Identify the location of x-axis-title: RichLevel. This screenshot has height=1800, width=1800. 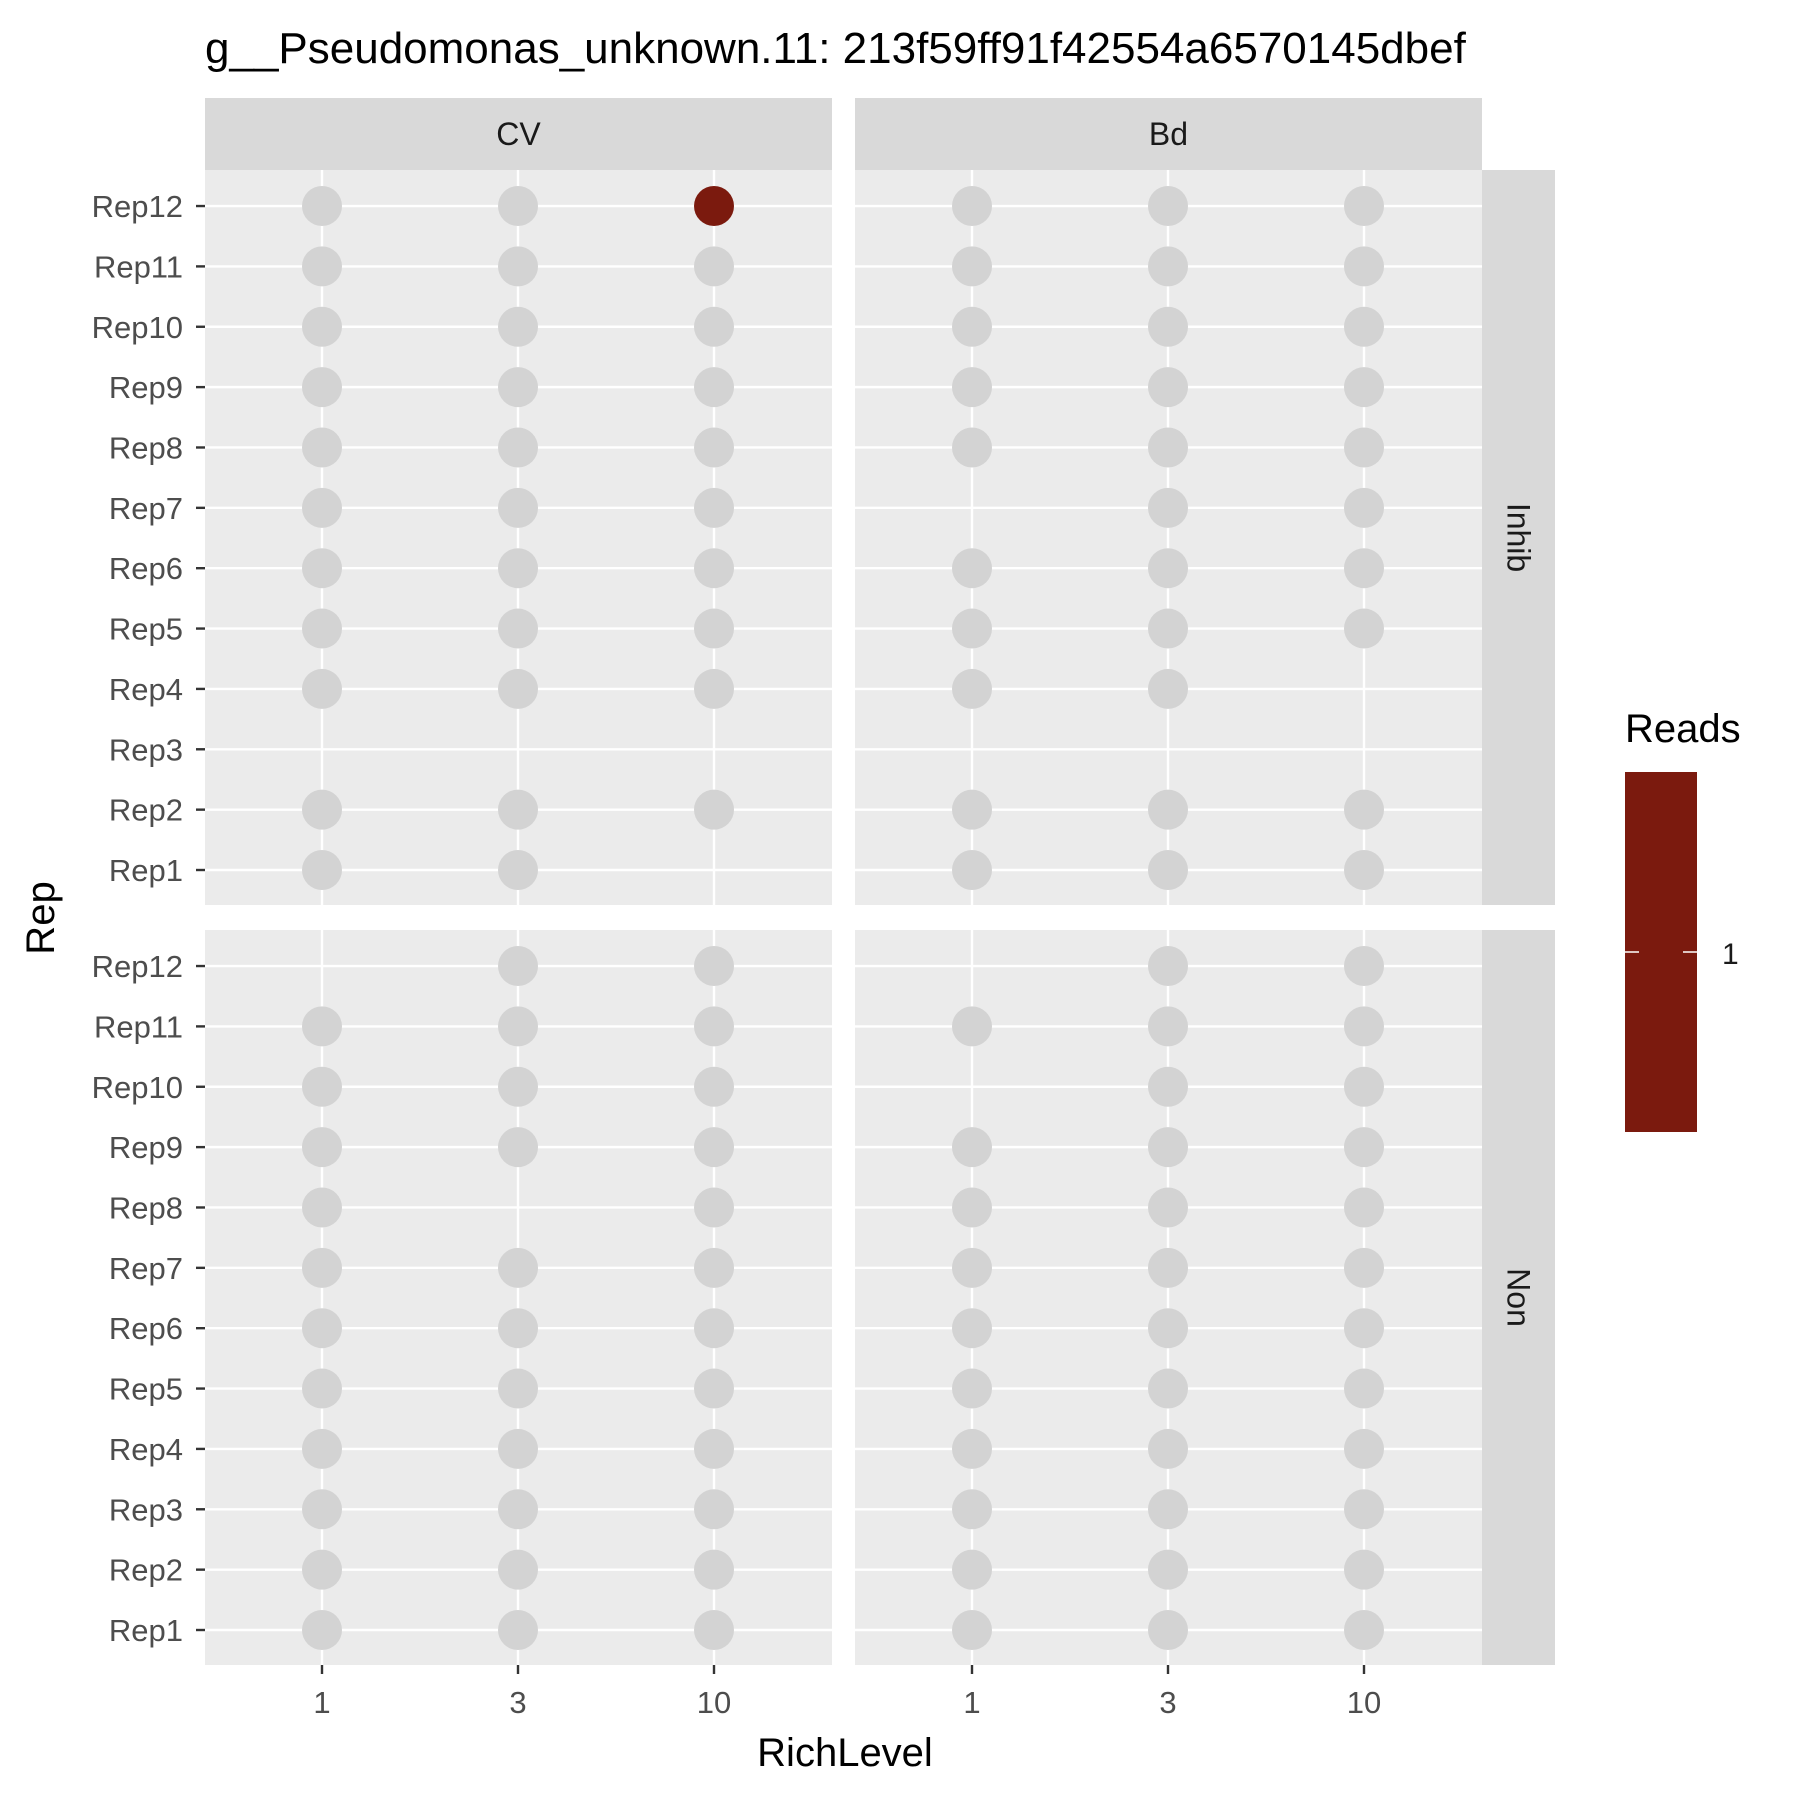
(845, 1753).